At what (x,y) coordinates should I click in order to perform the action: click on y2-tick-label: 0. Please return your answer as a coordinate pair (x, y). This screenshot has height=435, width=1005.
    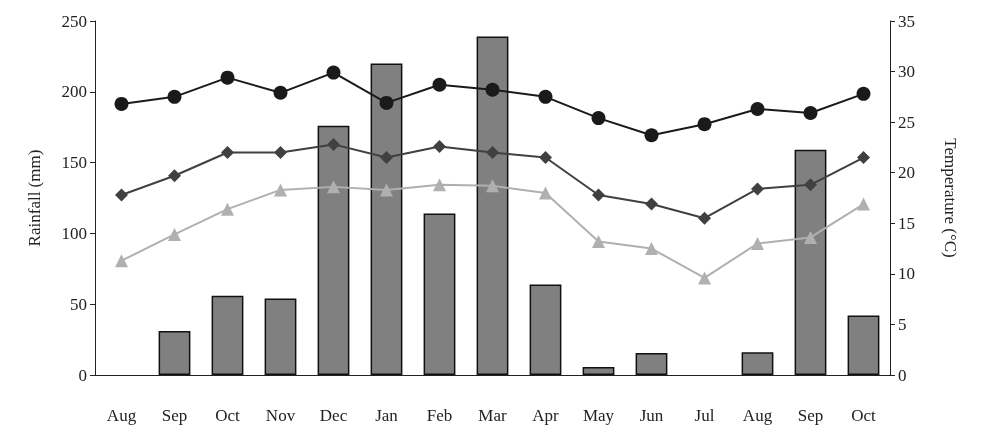
    Looking at the image, I should click on (902, 375).